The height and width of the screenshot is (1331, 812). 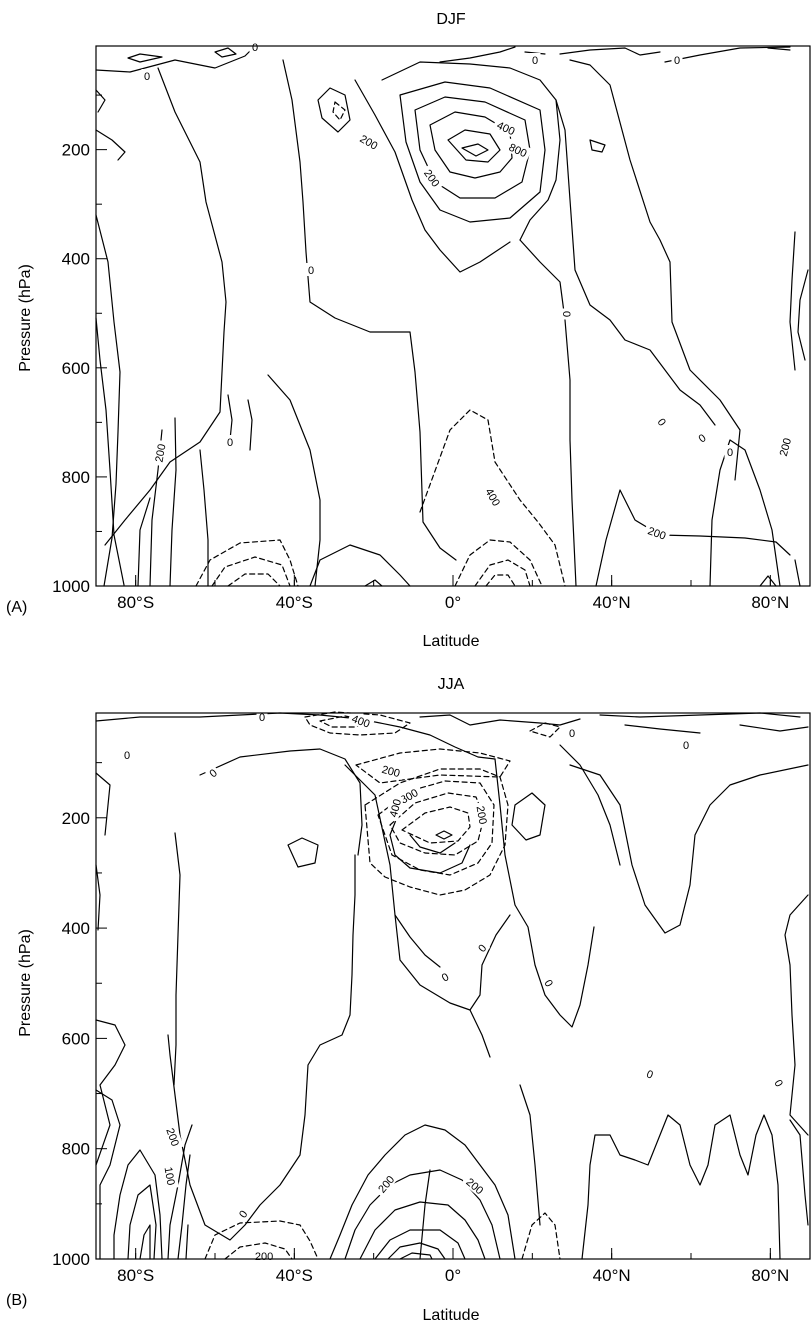 I want to click on x-tick-label: 40°S, so click(x=294, y=1275).